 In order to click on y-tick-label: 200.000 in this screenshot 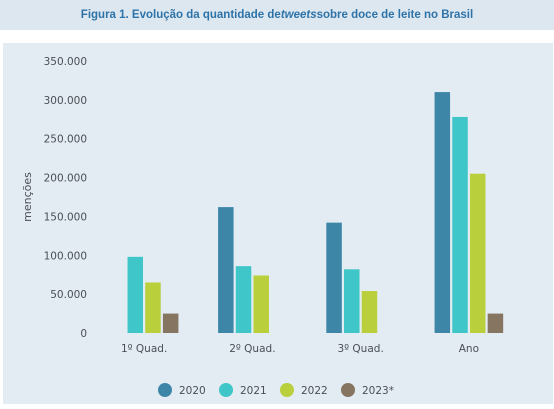, I will do `click(65, 179)`.